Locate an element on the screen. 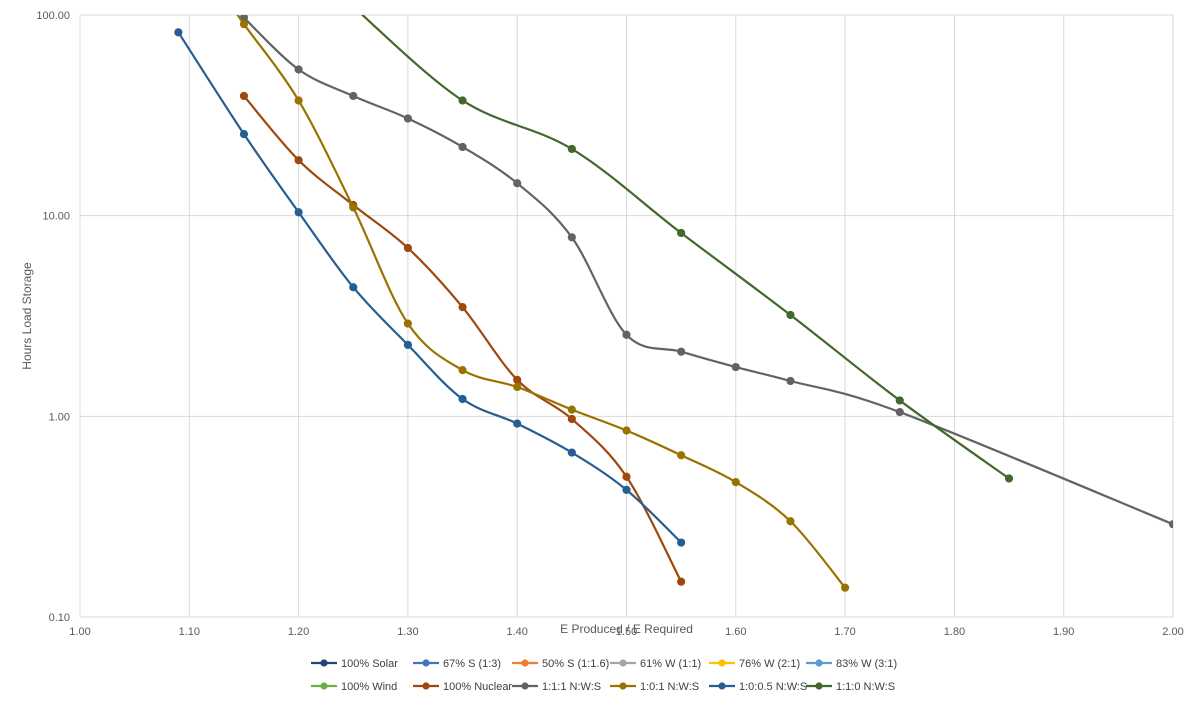 Image resolution: width=1200 pixels, height=704 pixels. legend-item: 61% W (1:1) is located at coordinates (655, 664).